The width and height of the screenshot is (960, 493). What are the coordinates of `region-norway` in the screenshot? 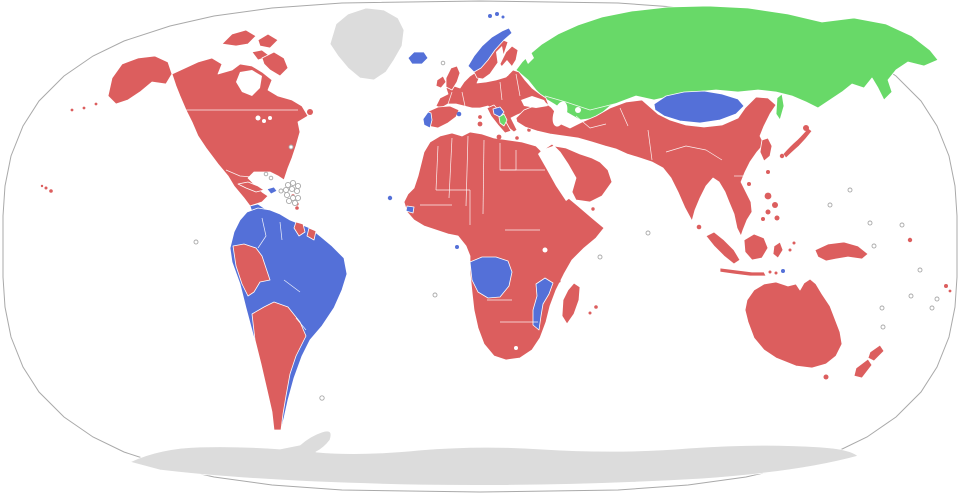 It's located at (490, 50).